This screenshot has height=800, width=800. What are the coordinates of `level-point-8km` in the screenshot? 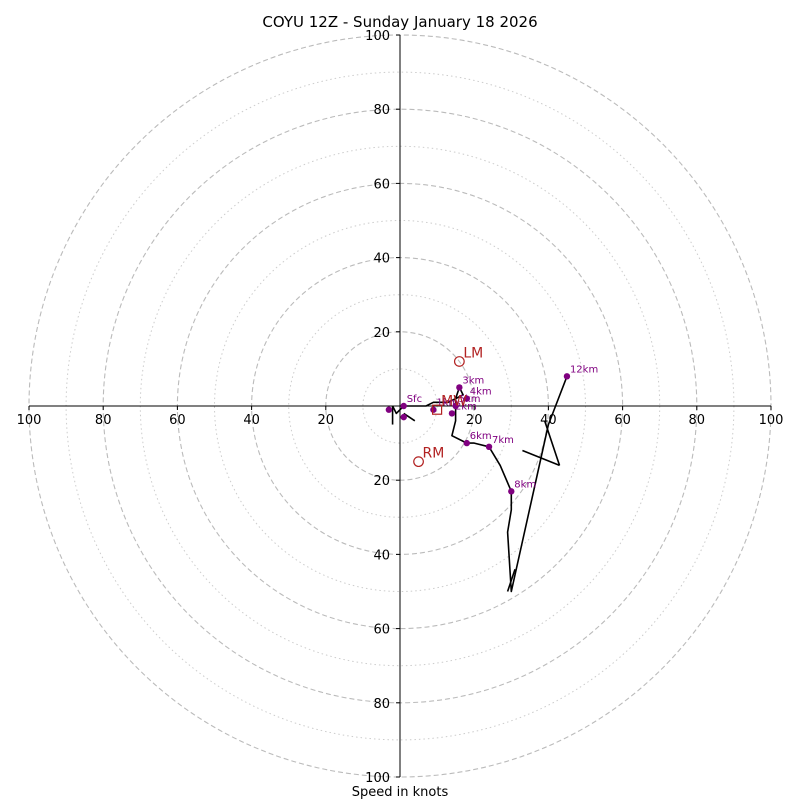 It's located at (511, 491).